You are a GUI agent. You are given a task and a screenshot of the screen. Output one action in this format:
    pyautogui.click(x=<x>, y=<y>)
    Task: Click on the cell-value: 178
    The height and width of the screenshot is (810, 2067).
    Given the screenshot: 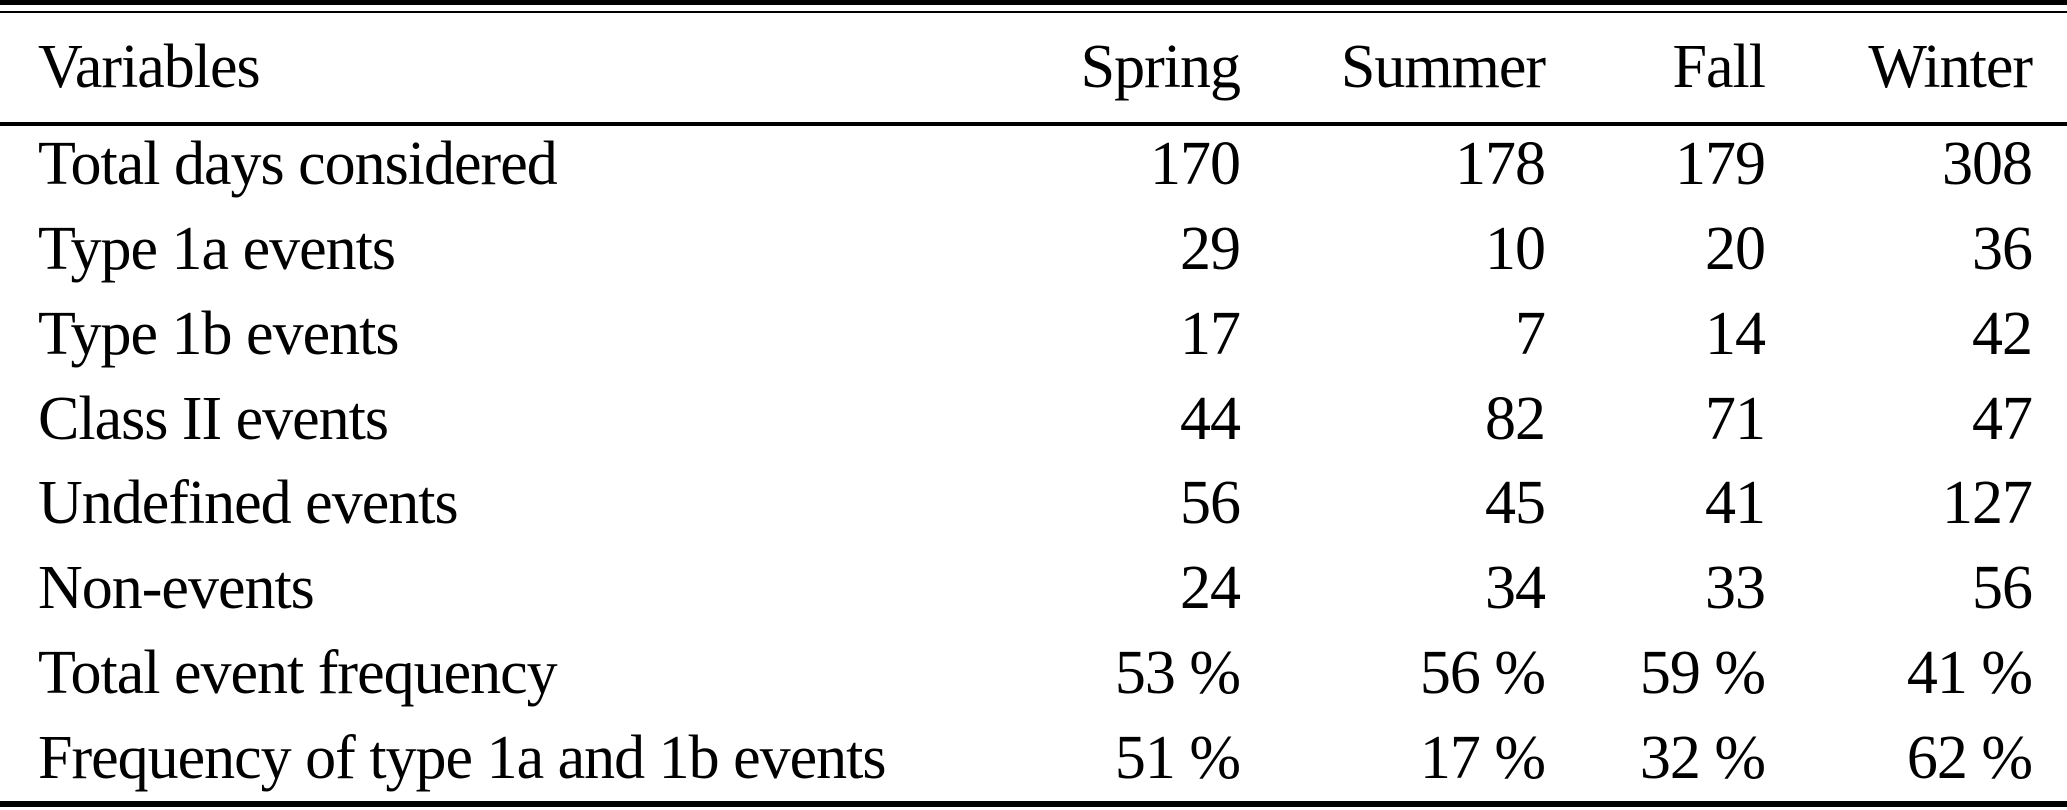 What is the action you would take?
    pyautogui.click(x=1500, y=163)
    